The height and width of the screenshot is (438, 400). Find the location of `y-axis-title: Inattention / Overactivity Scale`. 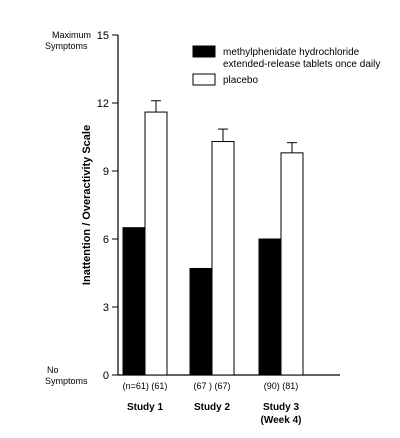

y-axis-title: Inattention / Overactivity Scale is located at coordinates (87, 205).